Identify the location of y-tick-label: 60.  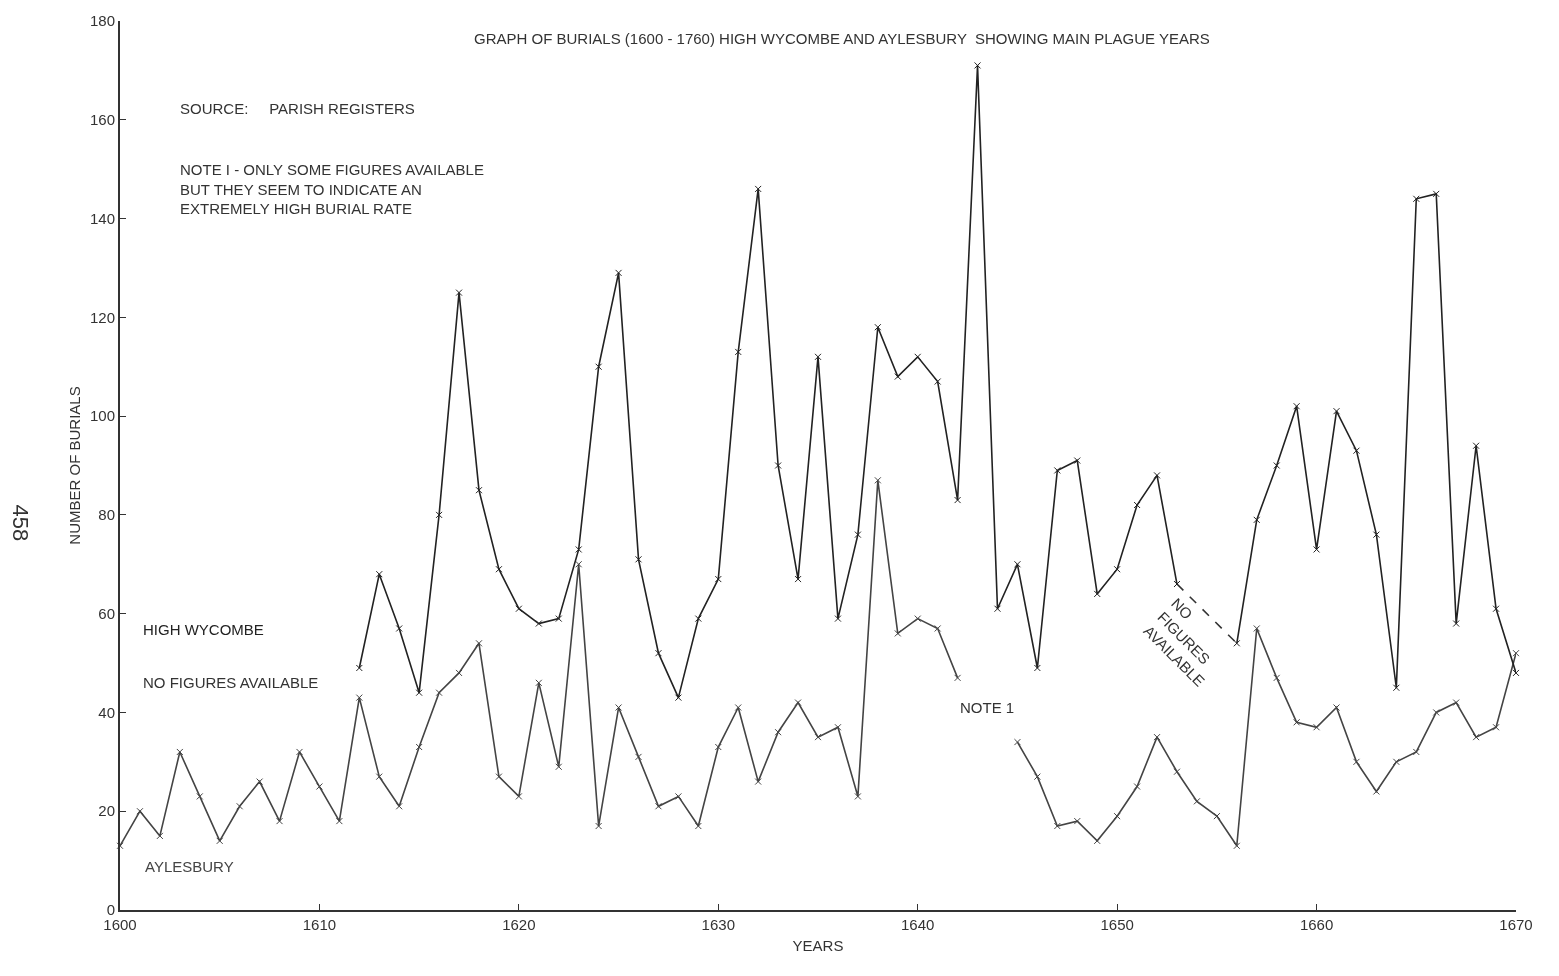
(106, 613).